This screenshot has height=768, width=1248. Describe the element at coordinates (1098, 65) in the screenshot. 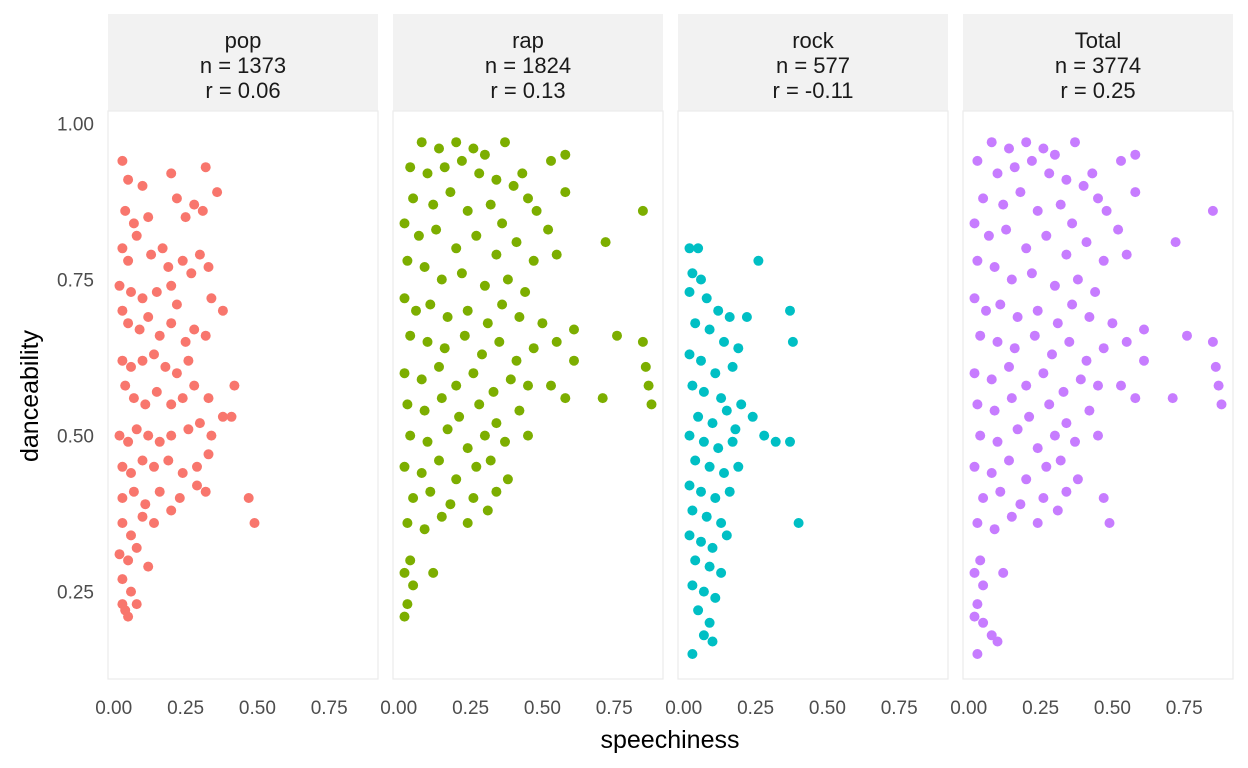

I see `facet-n-label: n = 3774` at that location.